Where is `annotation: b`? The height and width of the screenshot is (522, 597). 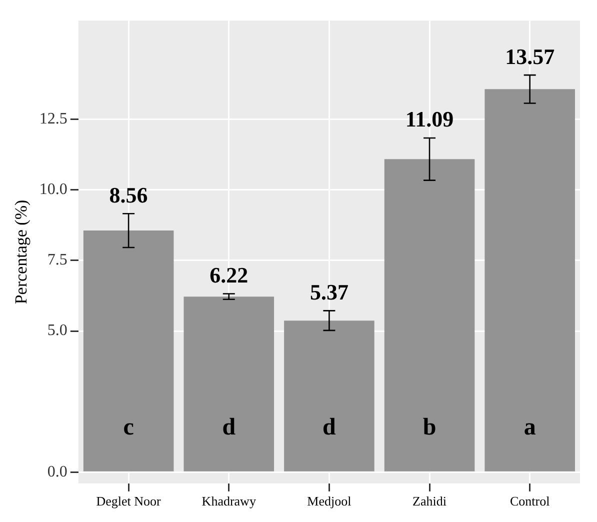 annotation: b is located at coordinates (429, 427).